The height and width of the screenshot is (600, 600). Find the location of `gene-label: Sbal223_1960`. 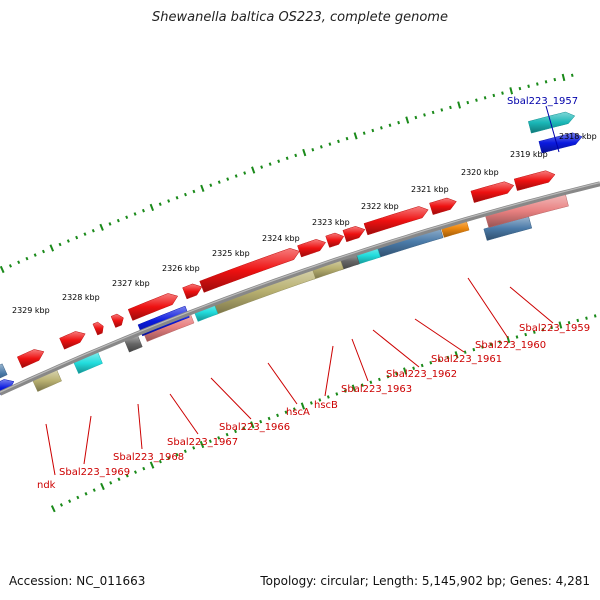

gene-label: Sbal223_1960 is located at coordinates (510, 345).